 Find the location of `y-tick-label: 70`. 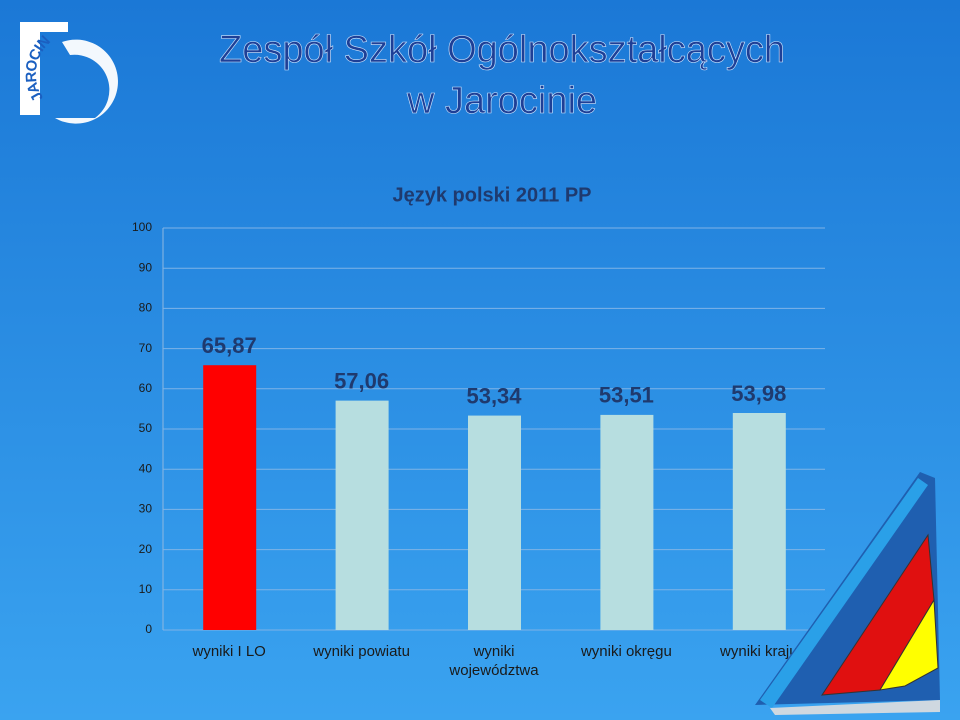

y-tick-label: 70 is located at coordinates (146, 348).